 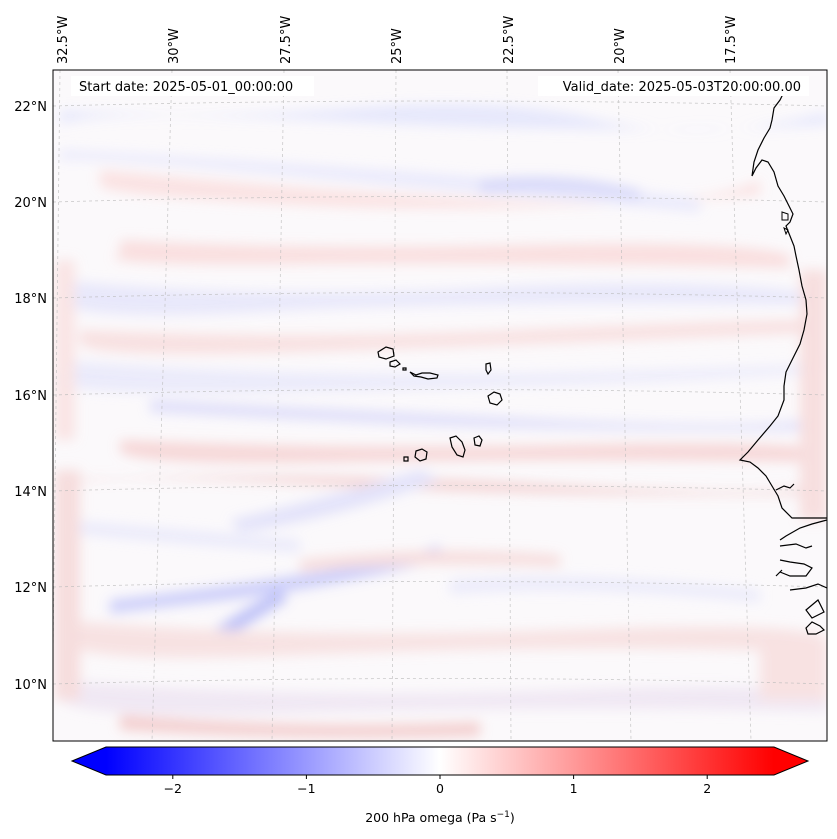 I want to click on lat-label-14n: 14°N, so click(x=30, y=492).